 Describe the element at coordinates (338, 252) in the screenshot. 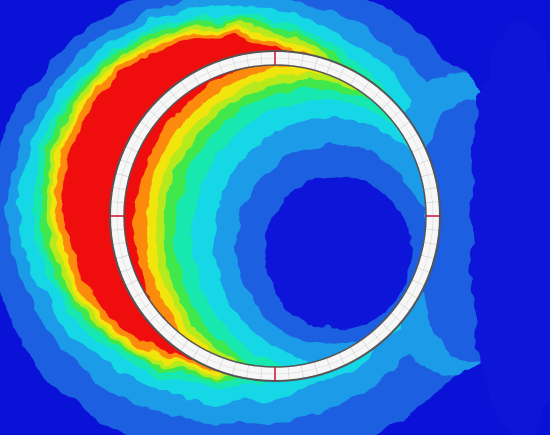

I see `inner-deep-blue` at that location.